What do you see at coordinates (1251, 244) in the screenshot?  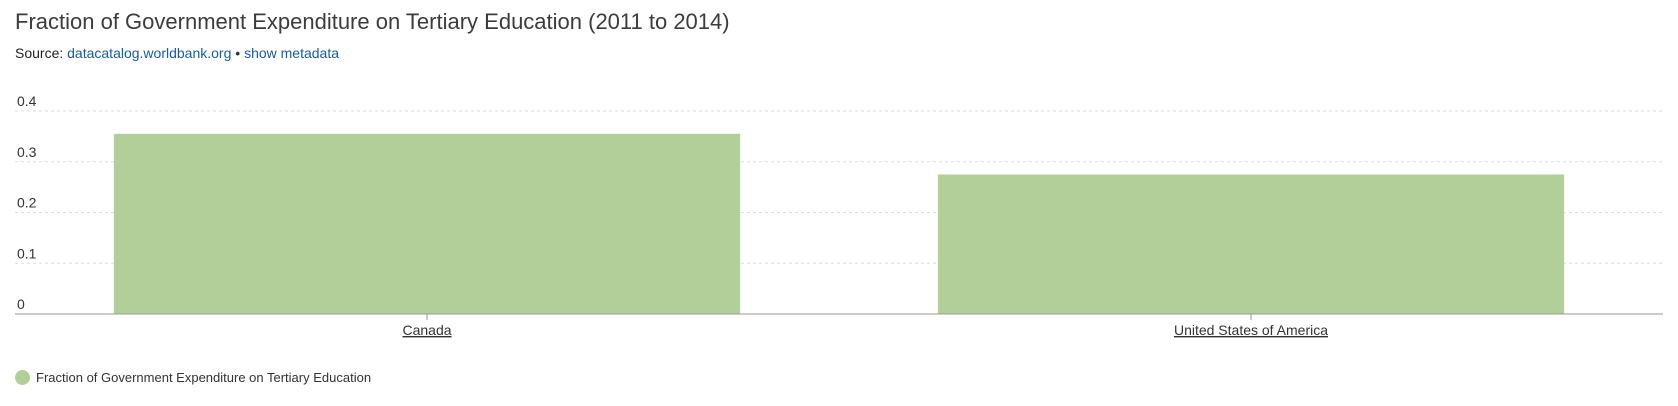 I see `bar` at bounding box center [1251, 244].